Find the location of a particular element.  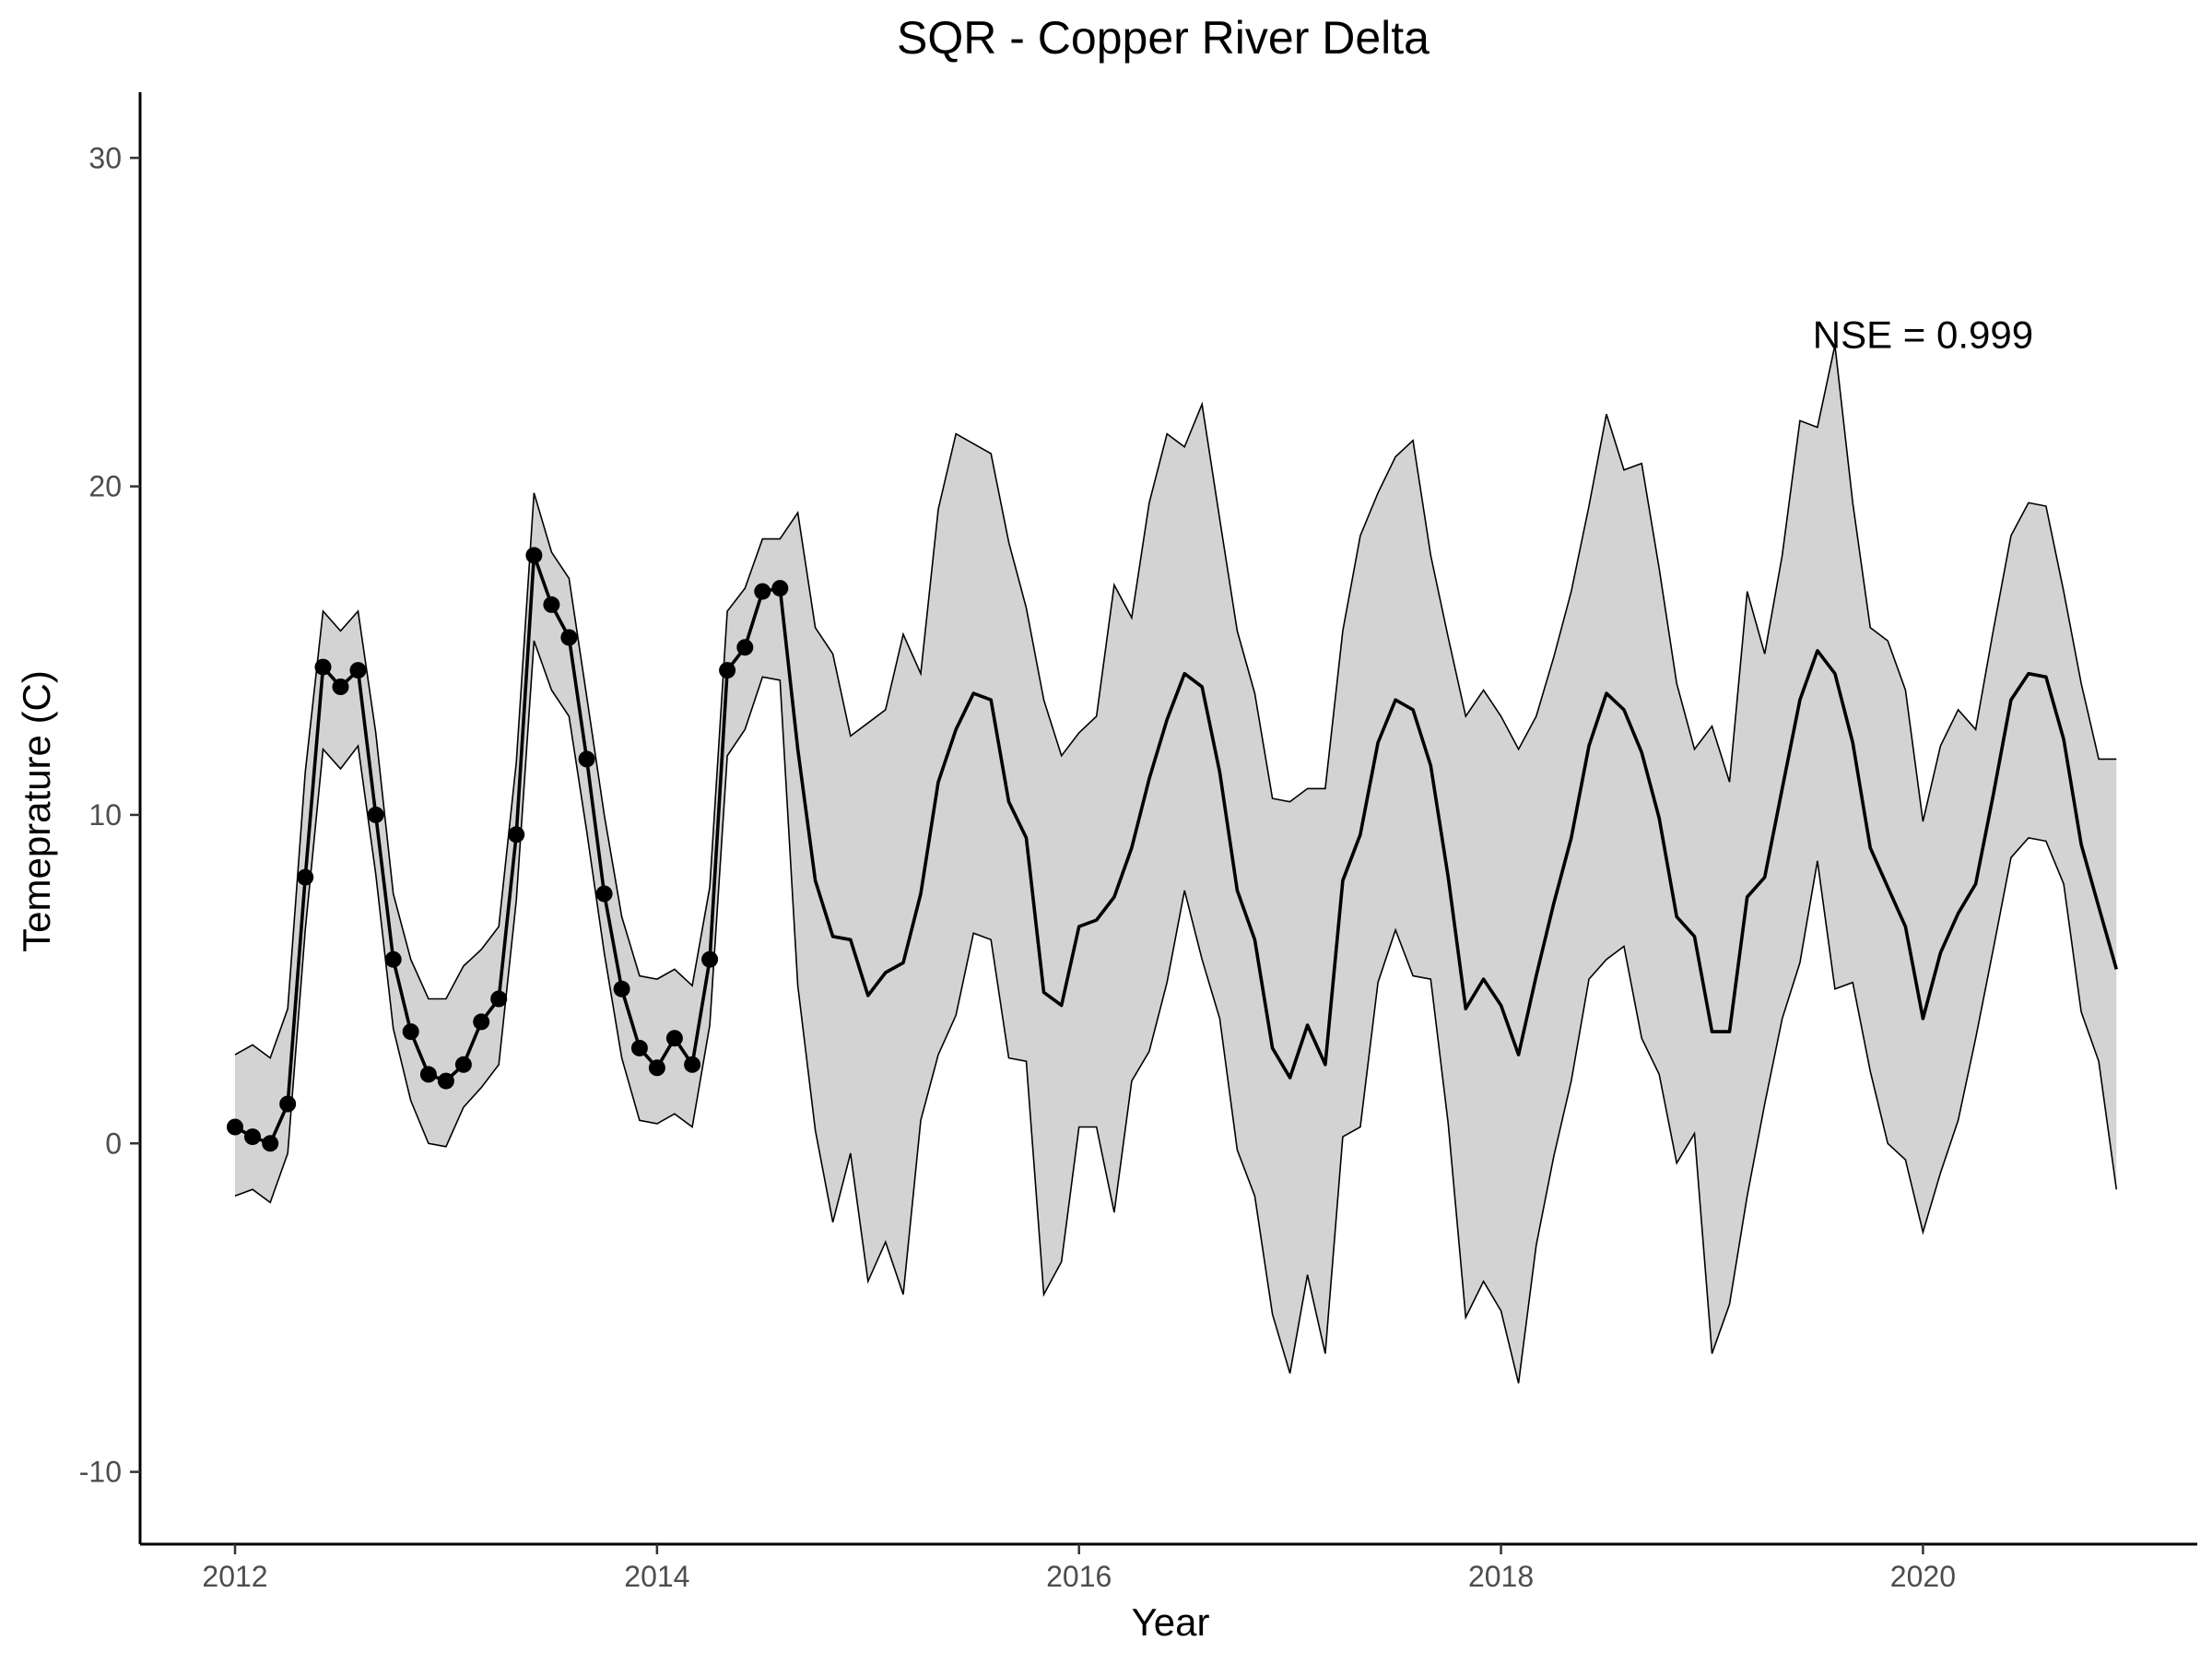

x-tick-label: 2016 is located at coordinates (1079, 1576).